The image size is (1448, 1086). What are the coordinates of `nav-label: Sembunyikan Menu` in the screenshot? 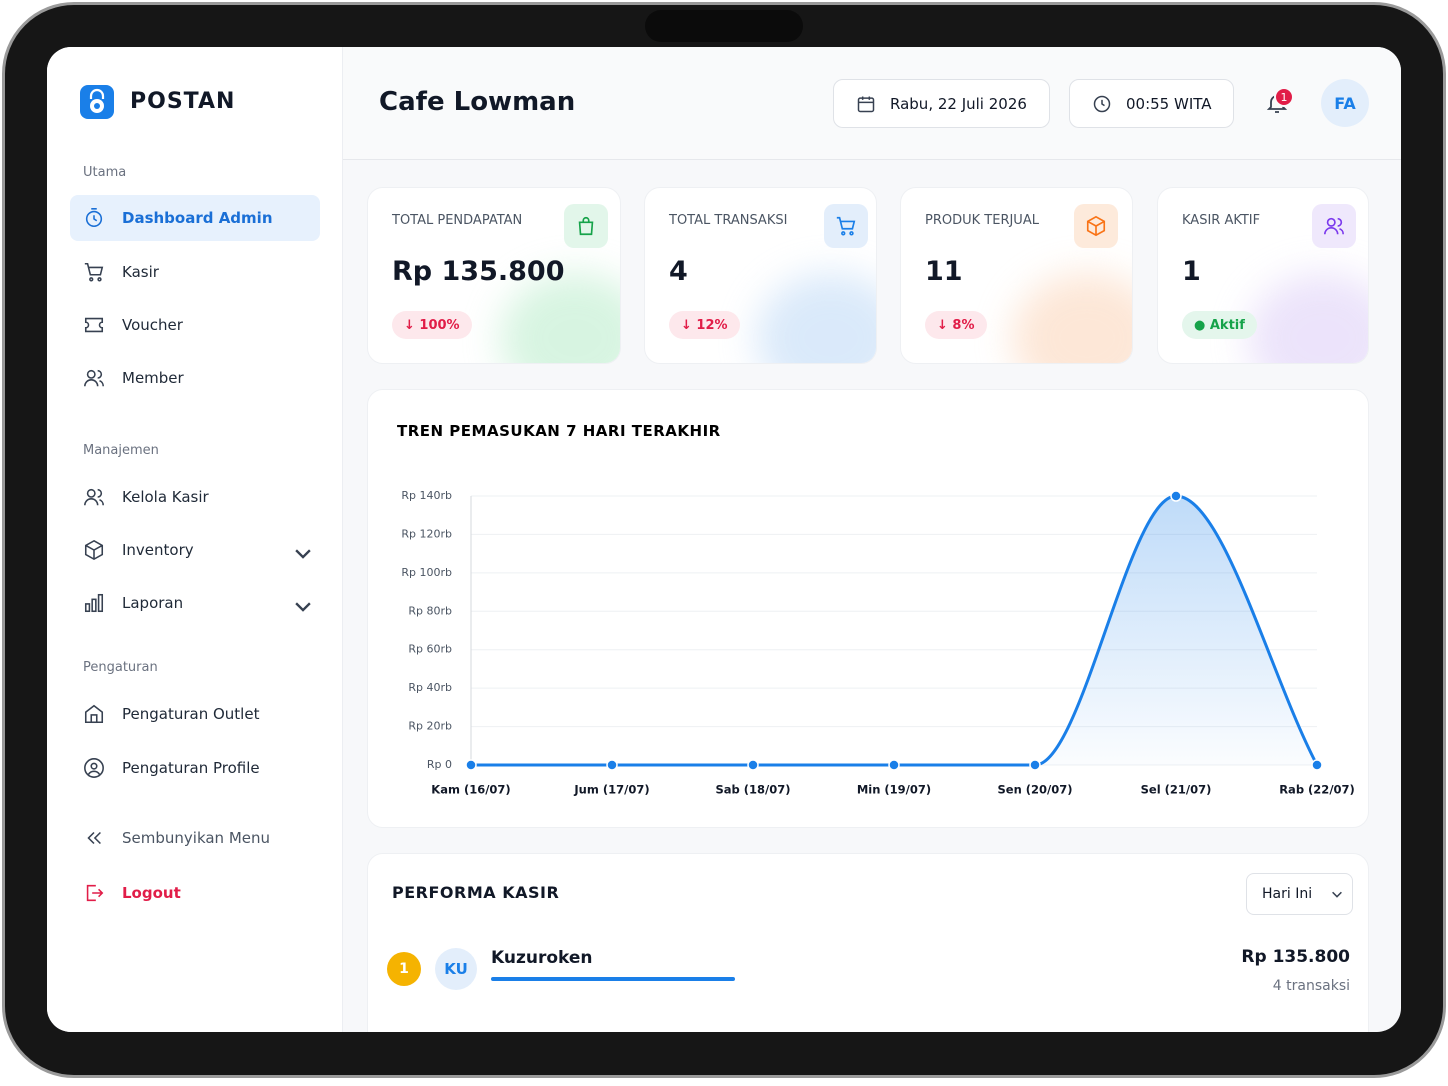 It's located at (196, 838).